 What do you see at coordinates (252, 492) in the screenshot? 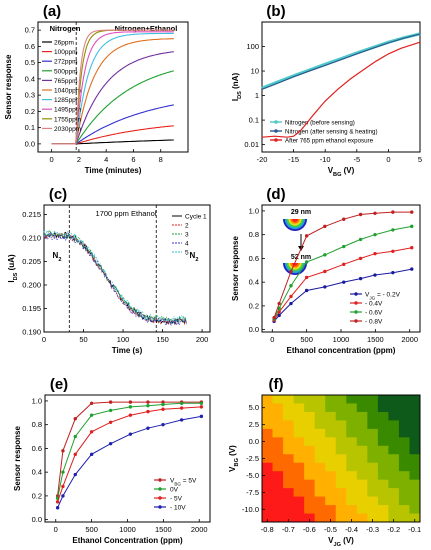
I see `y-tick-label: -7.5` at bounding box center [252, 492].